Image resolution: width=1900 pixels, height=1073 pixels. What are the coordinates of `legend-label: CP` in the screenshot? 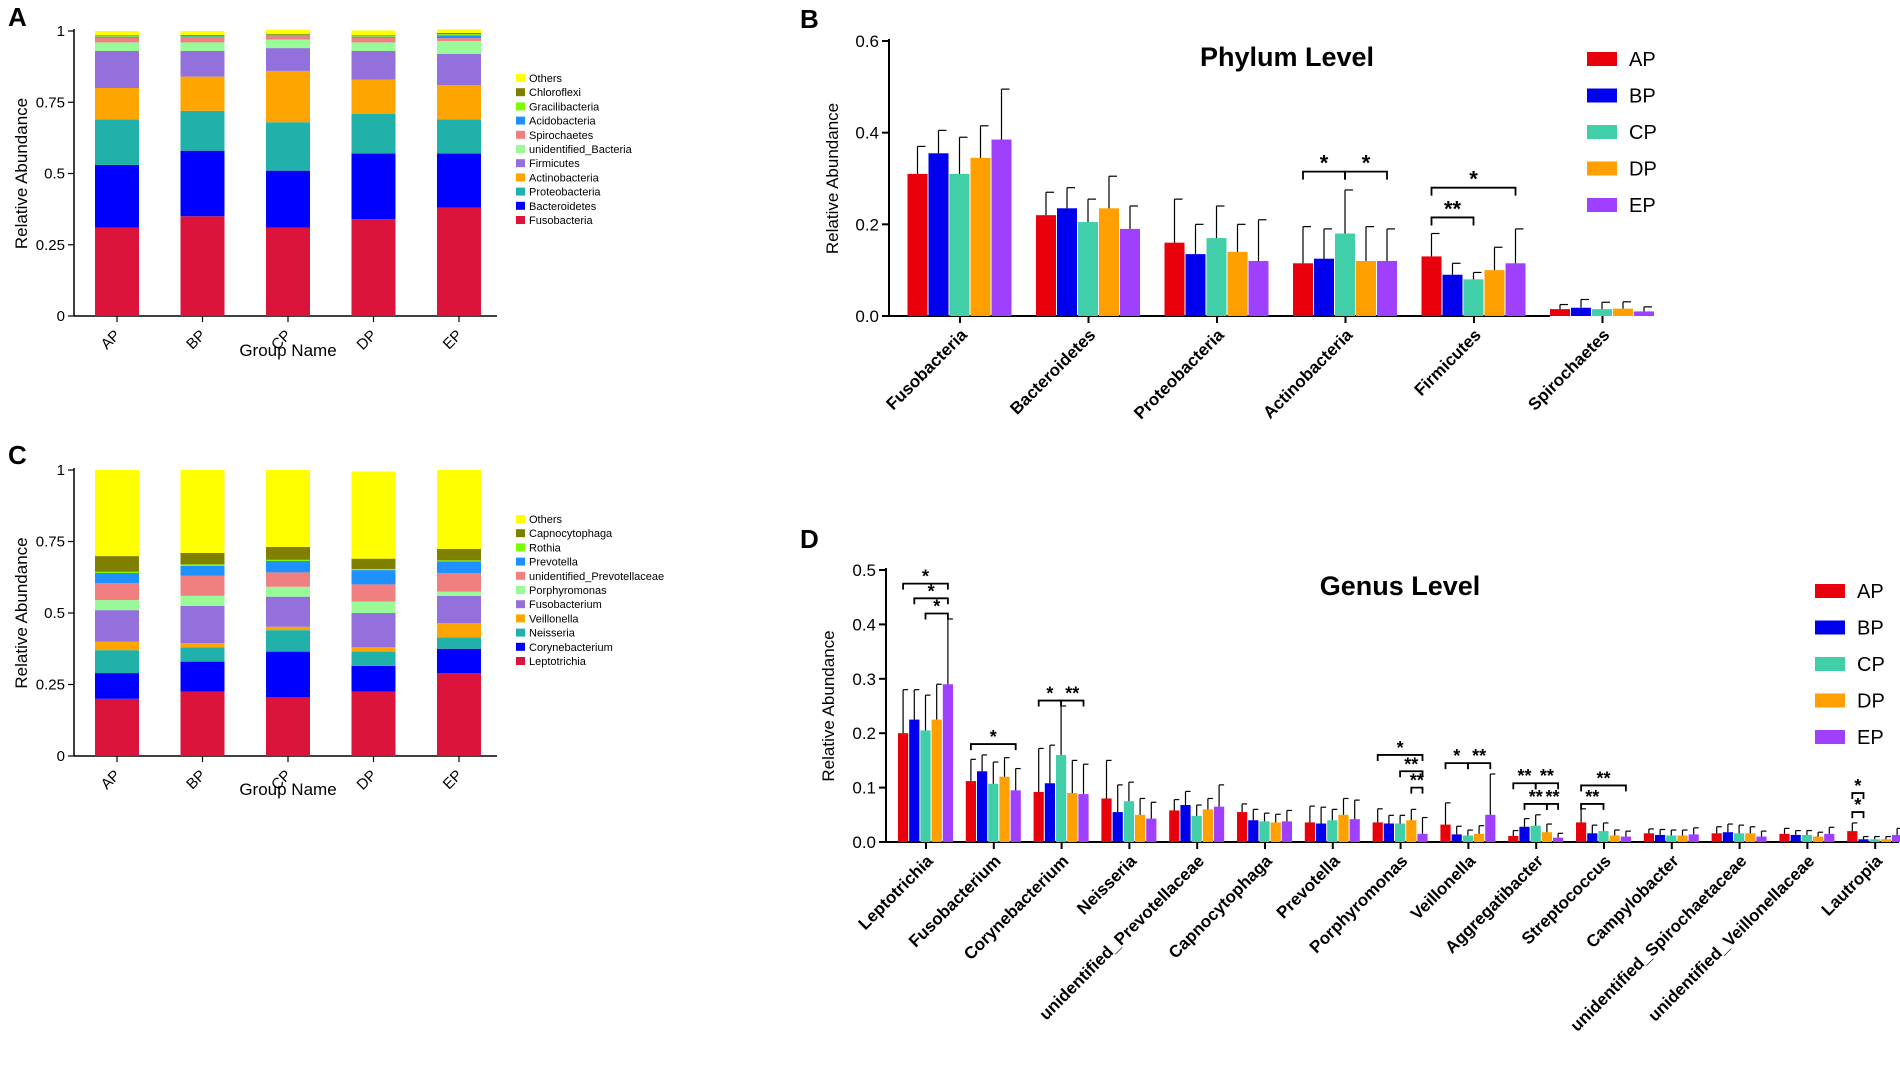 It's located at (1643, 133).